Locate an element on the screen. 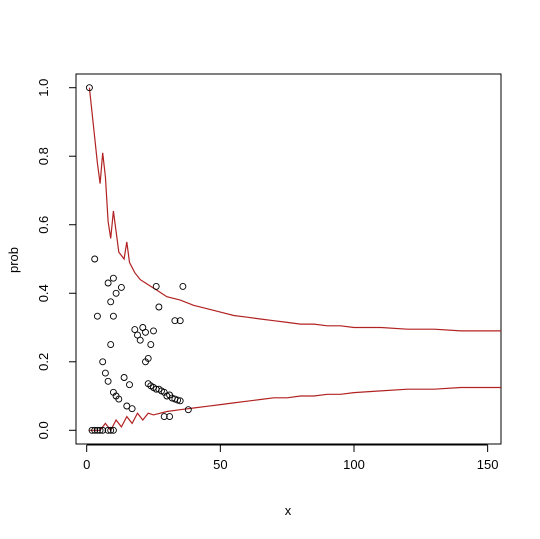 This screenshot has height=539, width=540. x-axis-label: x is located at coordinates (288, 510).